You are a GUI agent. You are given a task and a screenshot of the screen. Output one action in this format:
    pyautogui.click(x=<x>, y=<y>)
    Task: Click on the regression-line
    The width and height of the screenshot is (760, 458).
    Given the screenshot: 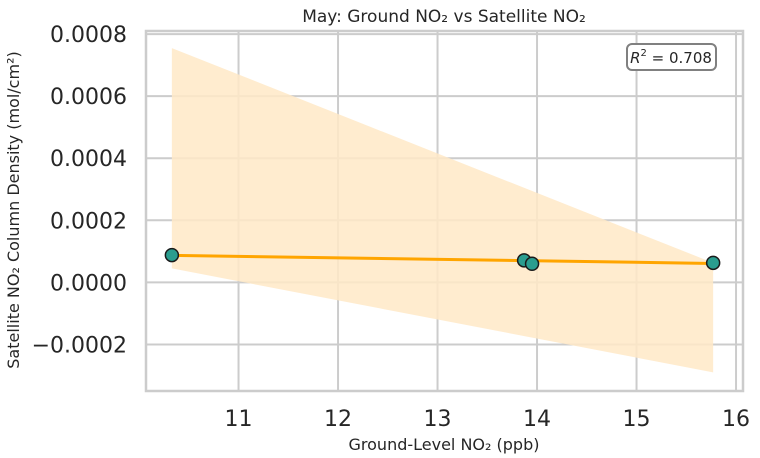 What is the action you would take?
    pyautogui.click(x=442, y=259)
    